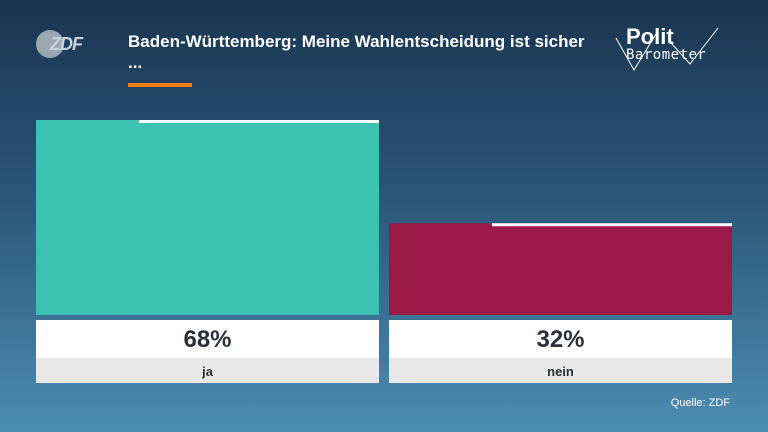  I want to click on value-label-nein: 32%, so click(560, 339).